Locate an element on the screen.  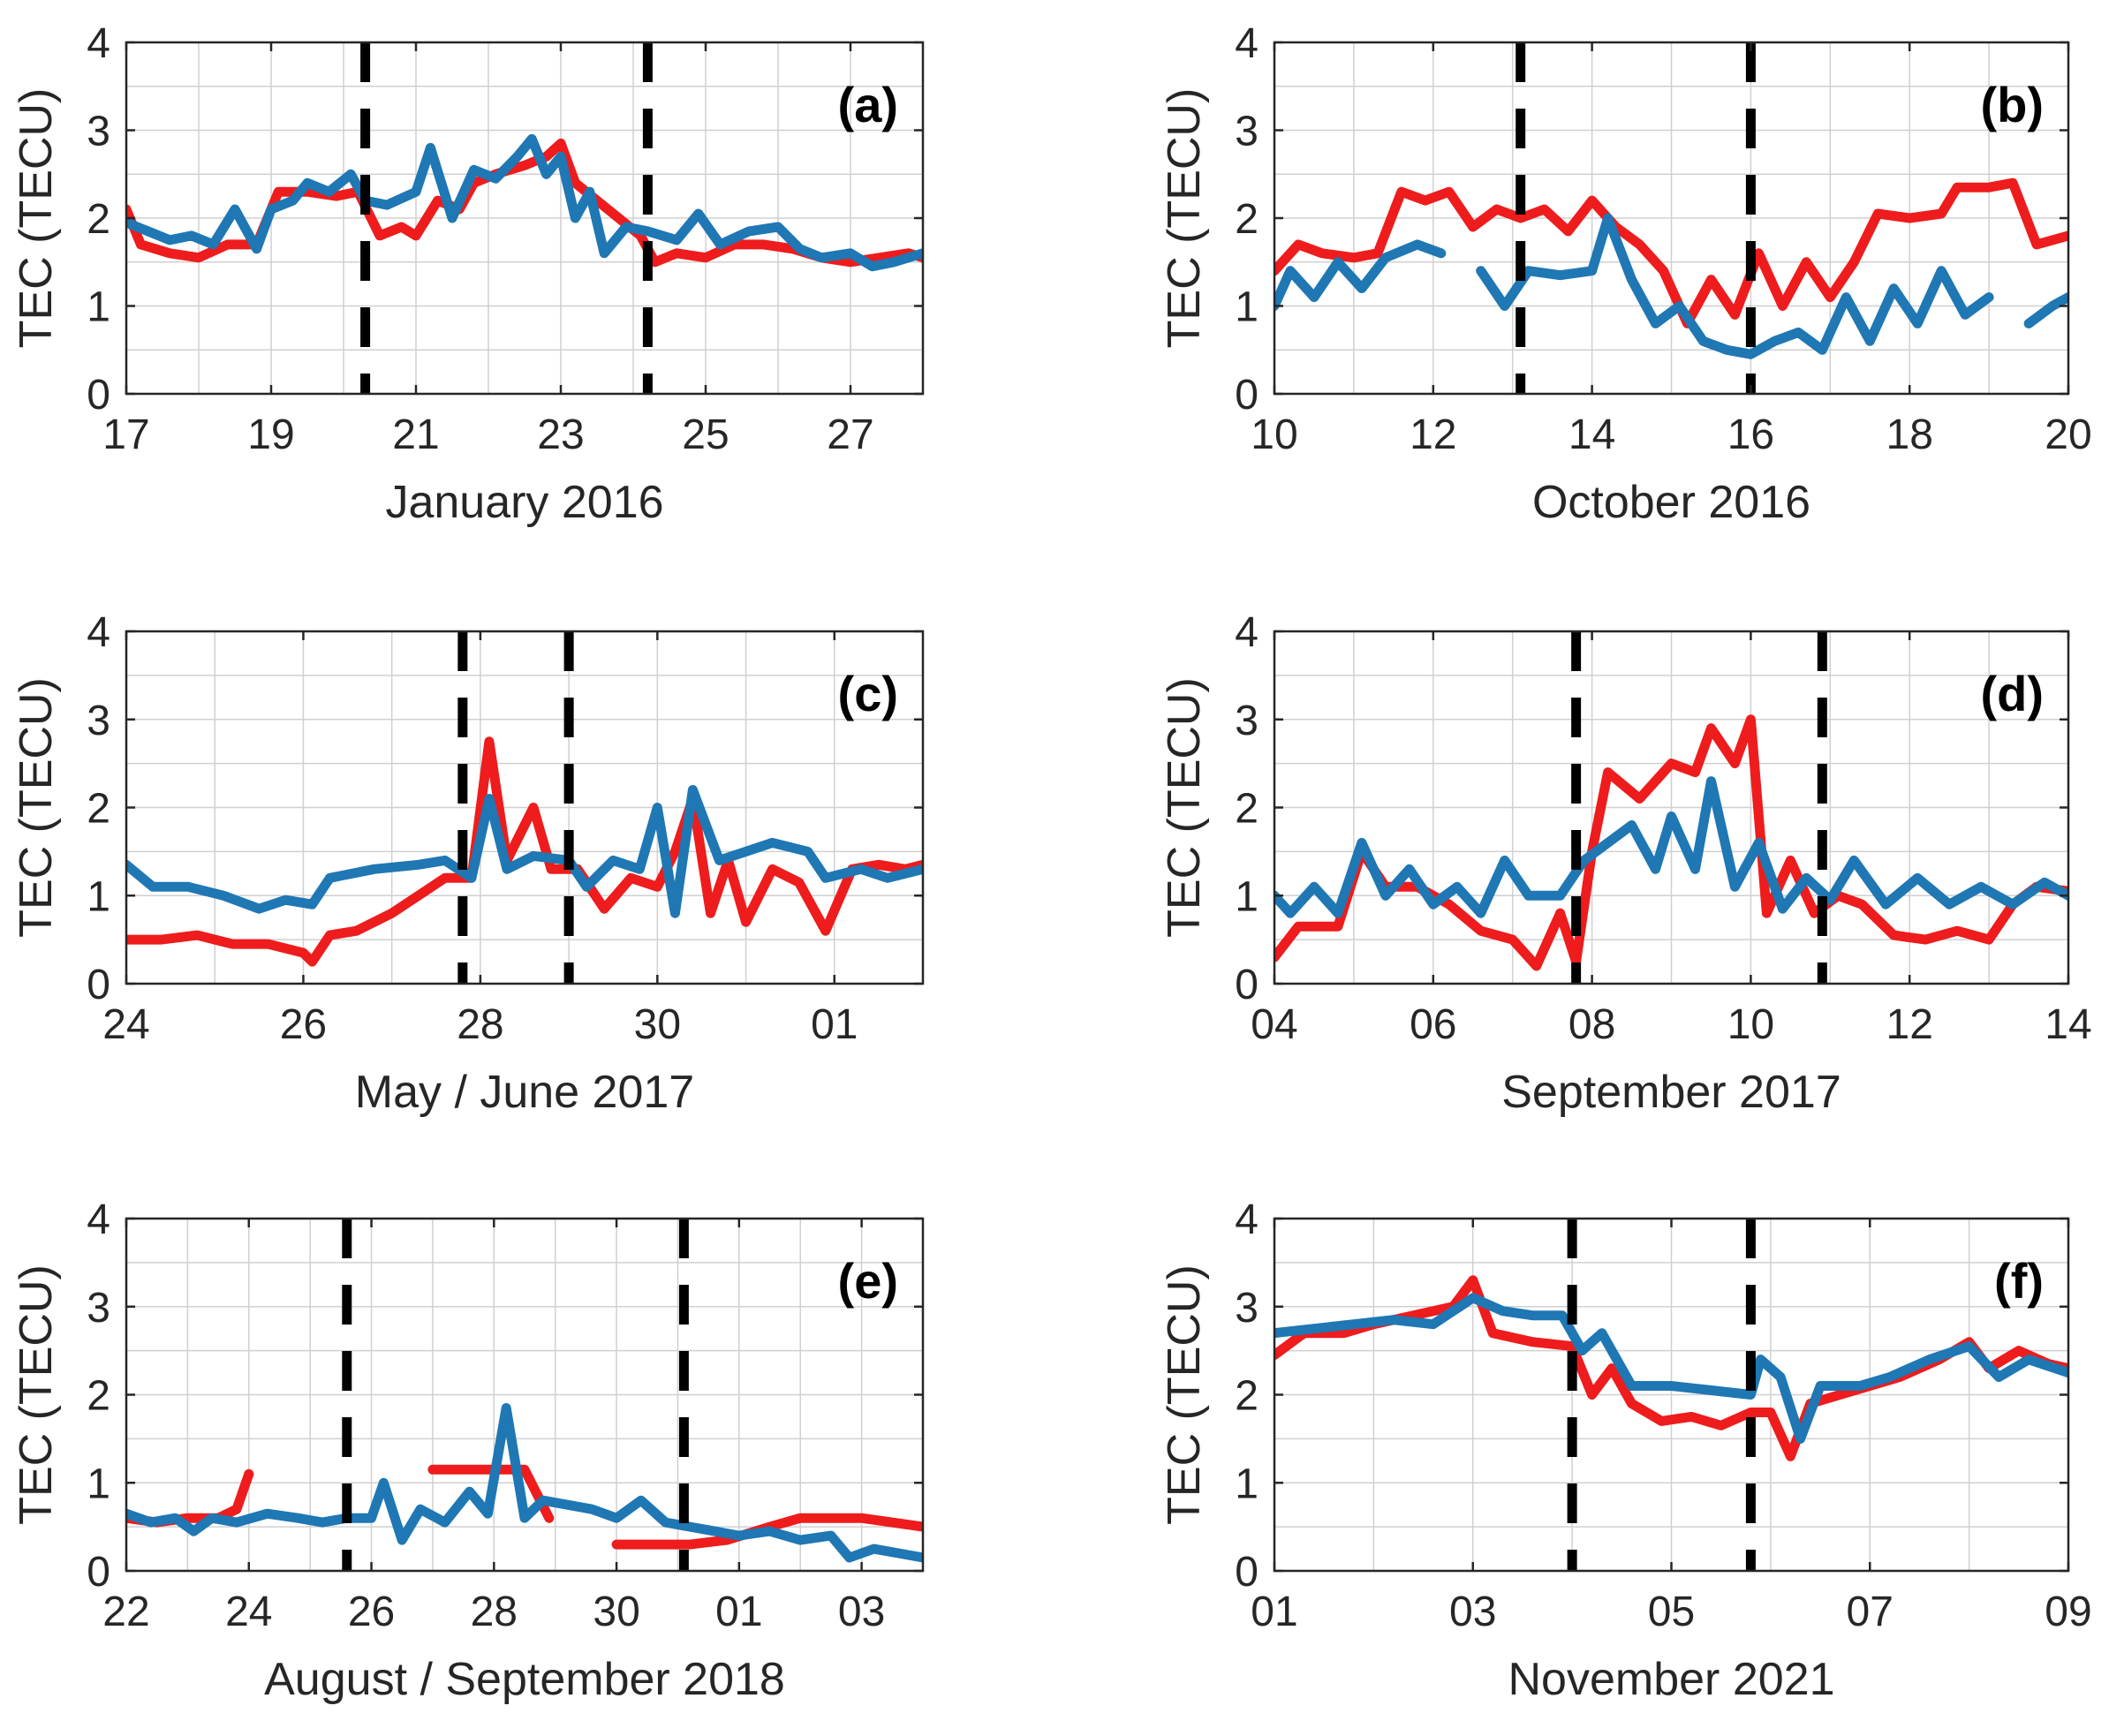
x-axis-label: November 2021 is located at coordinates (1671, 1679).